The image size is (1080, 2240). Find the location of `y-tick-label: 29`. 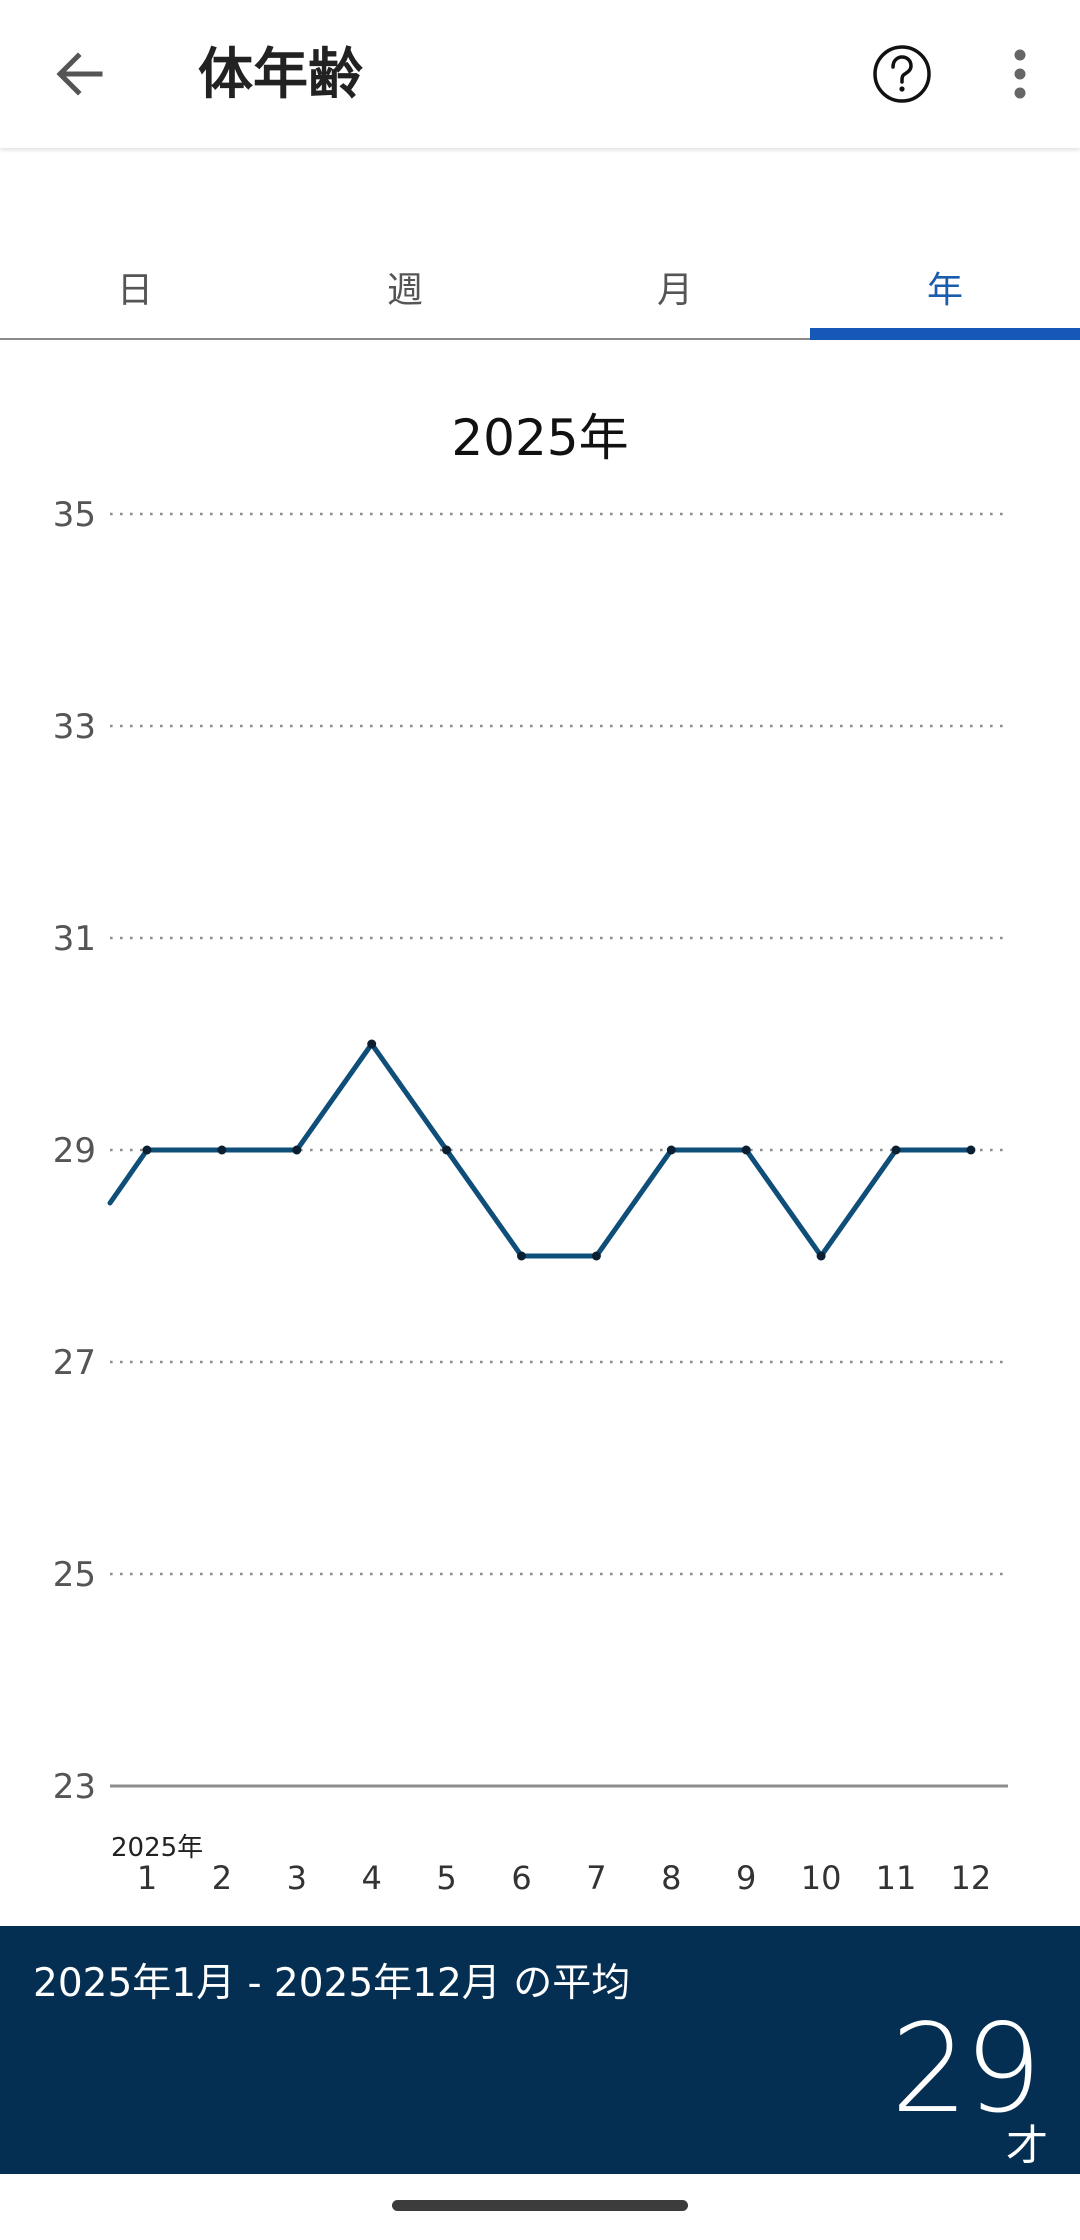

y-tick-label: 29 is located at coordinates (74, 1151).